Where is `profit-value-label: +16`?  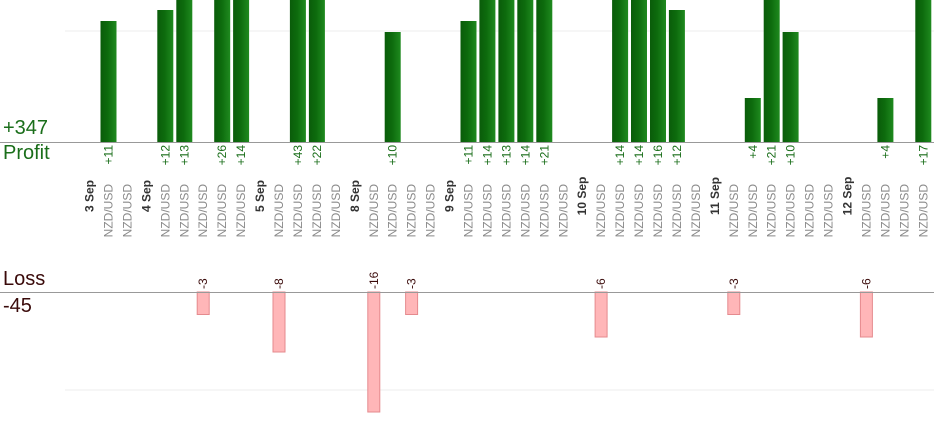
profit-value-label: +16 is located at coordinates (658, 155).